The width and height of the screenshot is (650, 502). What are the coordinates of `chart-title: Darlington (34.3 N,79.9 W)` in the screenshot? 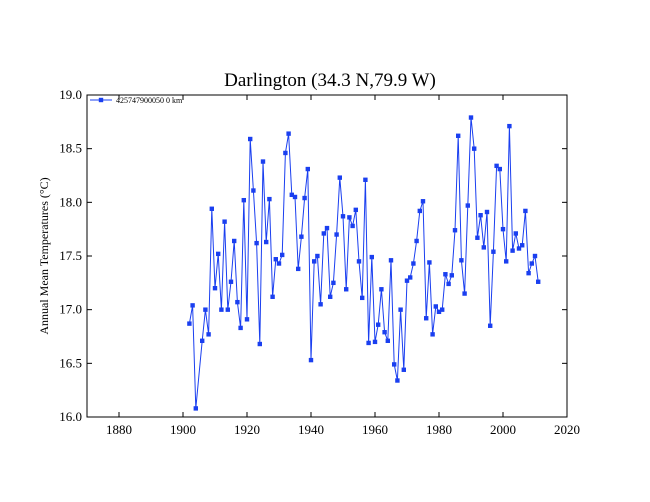 It's located at (330, 80).